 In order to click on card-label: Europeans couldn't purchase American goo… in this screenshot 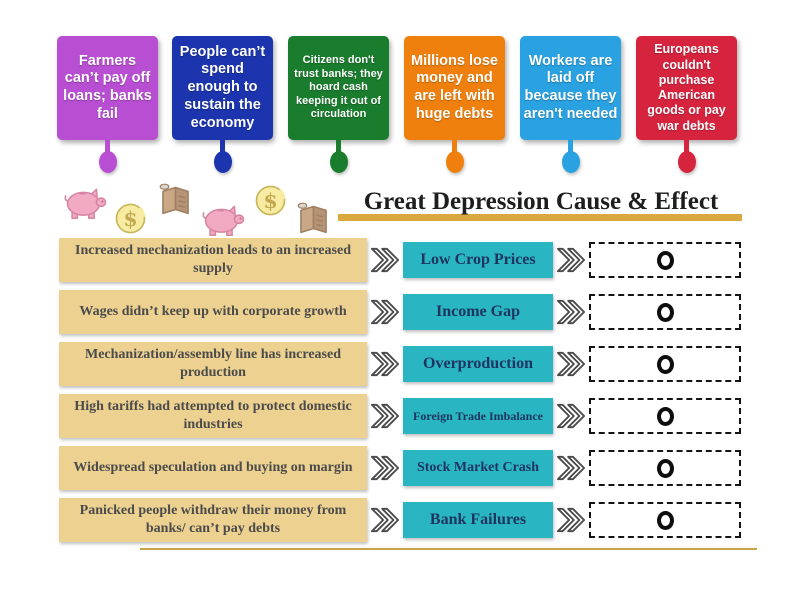, I will do `click(686, 87)`.